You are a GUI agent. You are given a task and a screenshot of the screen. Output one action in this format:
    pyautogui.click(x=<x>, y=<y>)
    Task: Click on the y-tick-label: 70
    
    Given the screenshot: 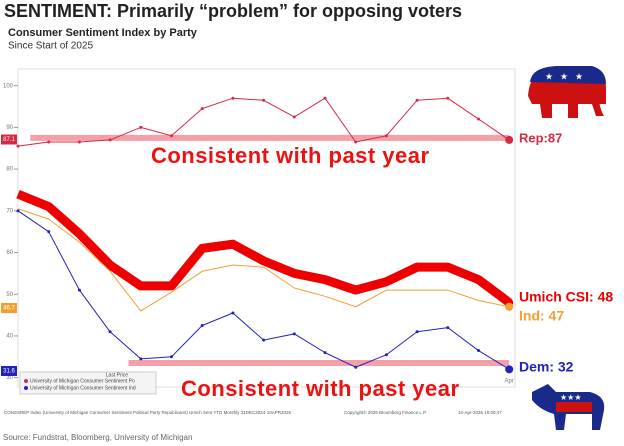 What is the action you would take?
    pyautogui.click(x=9, y=211)
    